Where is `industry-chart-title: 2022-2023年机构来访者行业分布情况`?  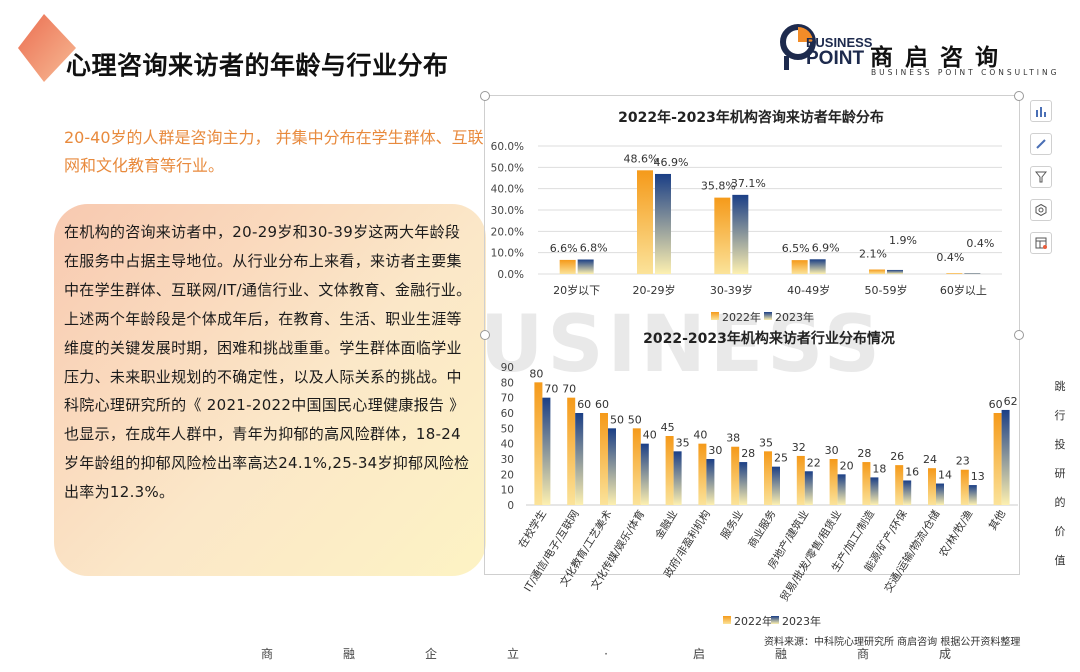
industry-chart-title: 2022-2023年机构来访者行业分布情况 is located at coordinates (769, 338).